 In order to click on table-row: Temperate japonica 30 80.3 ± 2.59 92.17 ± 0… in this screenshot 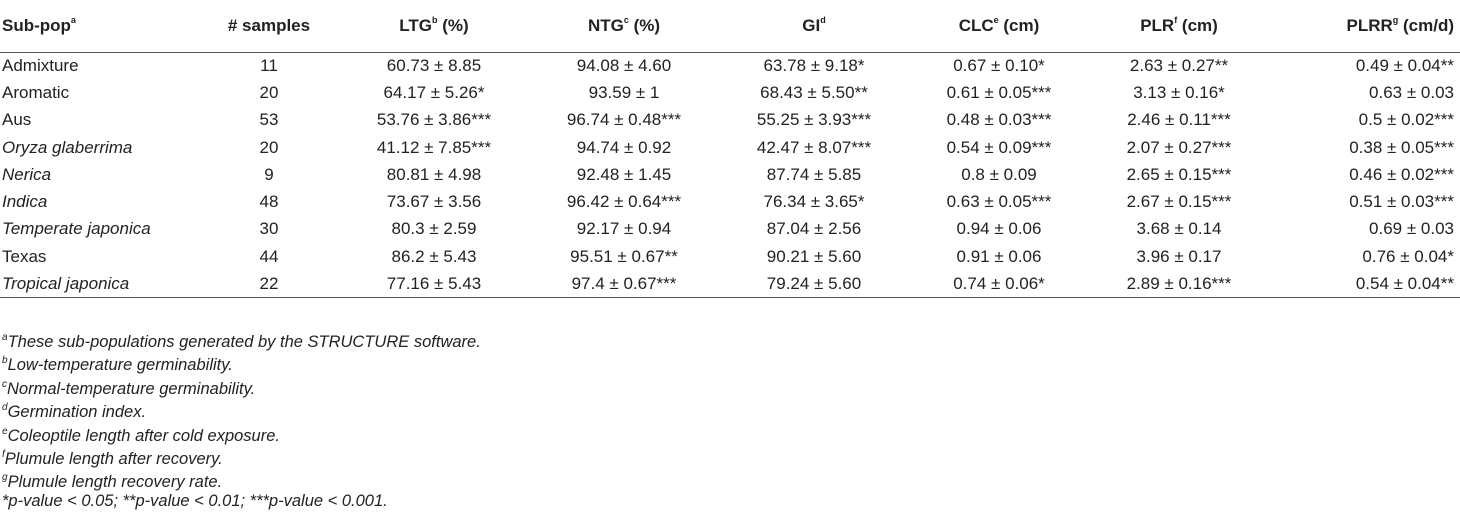, I will do `click(730, 229)`.